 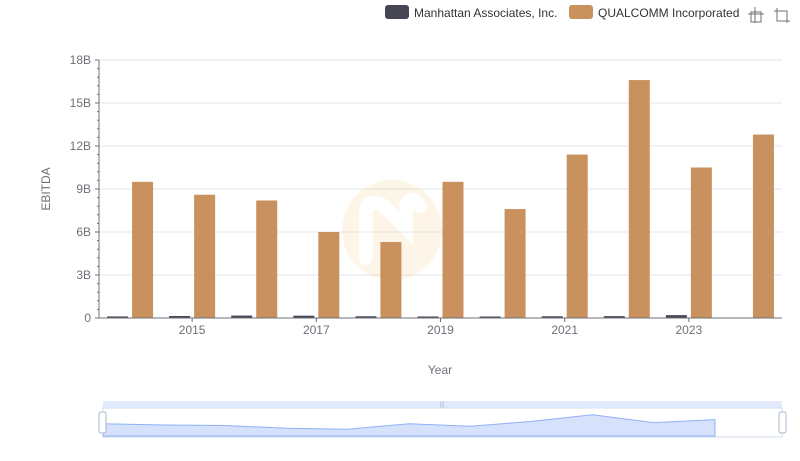 What do you see at coordinates (515, 263) in the screenshot?
I see `bar-qualcomm-2020` at bounding box center [515, 263].